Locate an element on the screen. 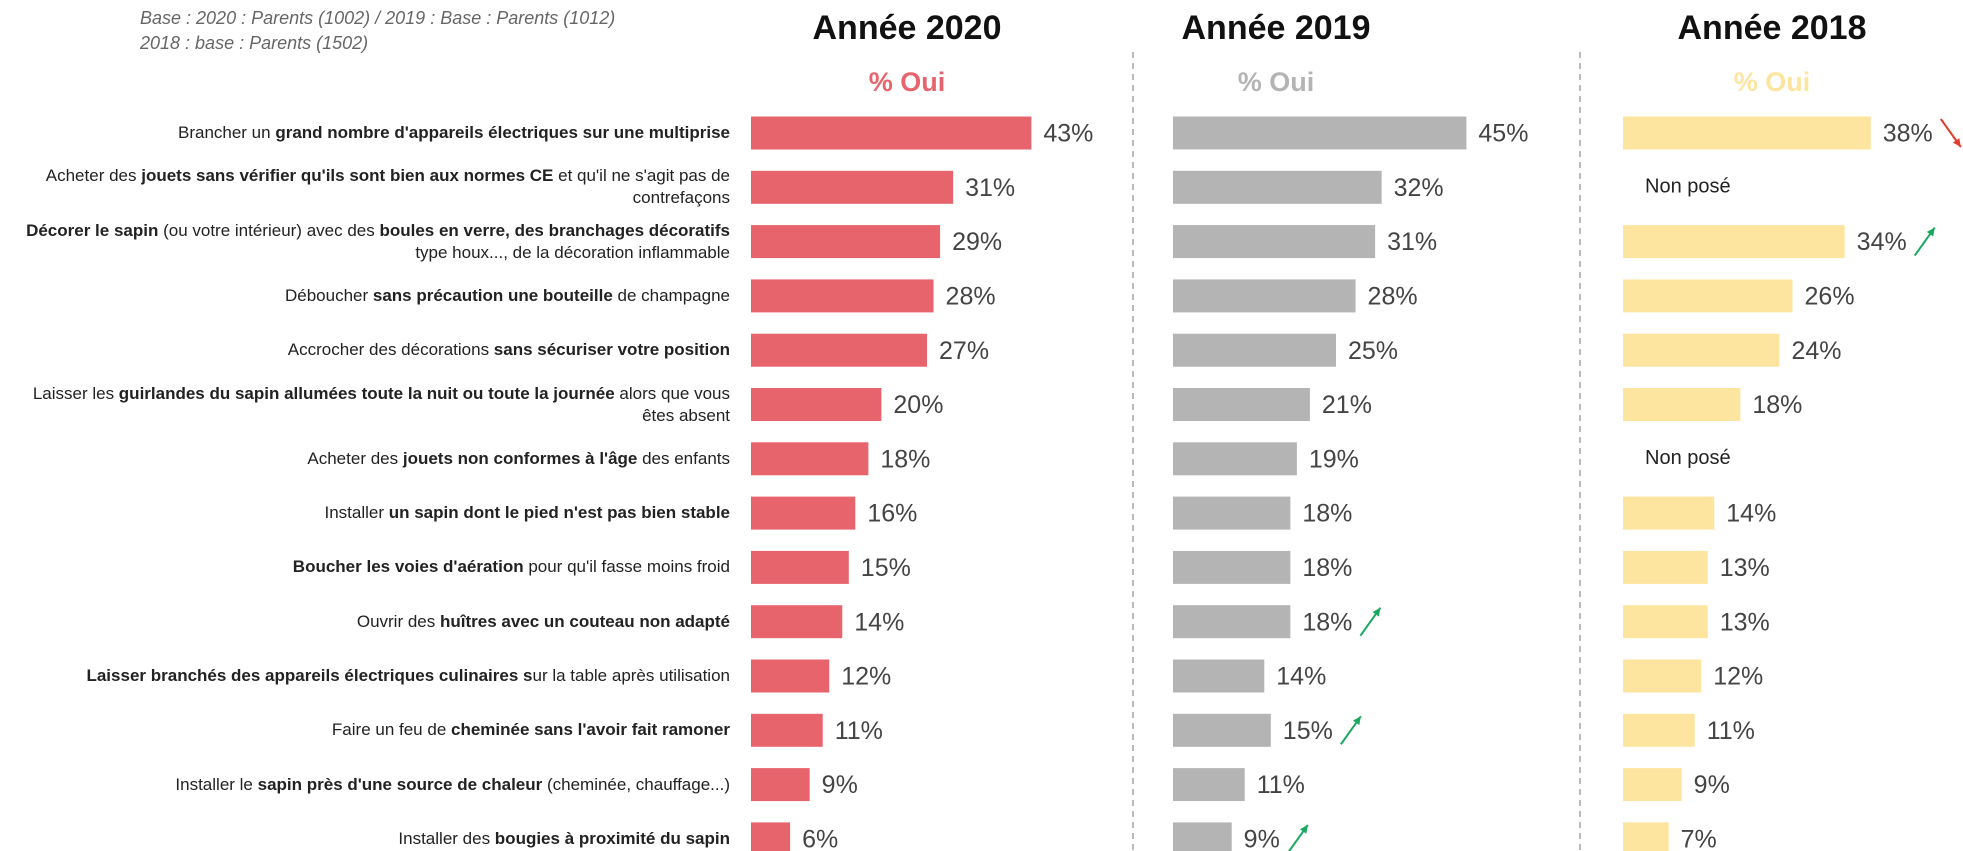 The height and width of the screenshot is (851, 1963). value-label: 25% is located at coordinates (1373, 351).